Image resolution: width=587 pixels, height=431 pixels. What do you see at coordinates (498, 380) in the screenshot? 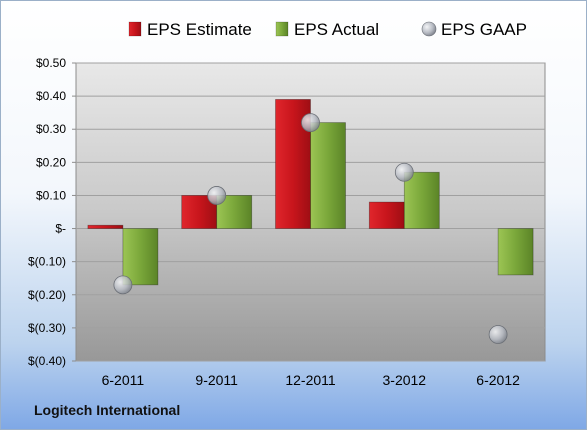
I see `x-tick-label: 6-2012` at bounding box center [498, 380].